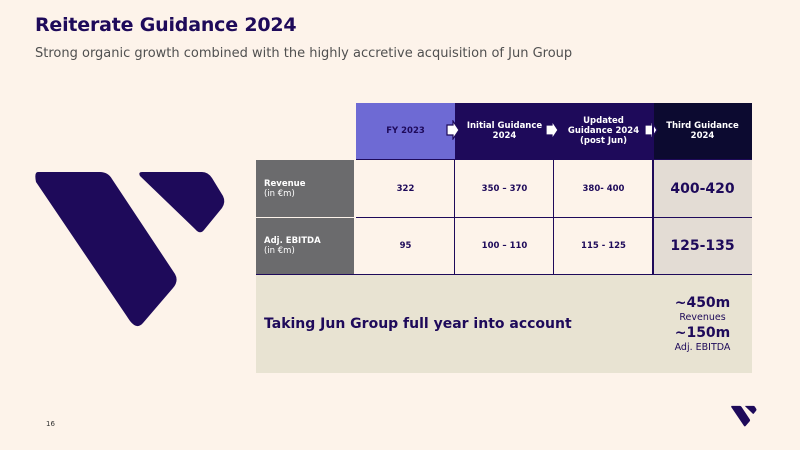 The image size is (800, 450). Describe the element at coordinates (305, 246) in the screenshot. I see `row-label-adj-ebitda: Adj. EBITDA (in €m)` at that location.